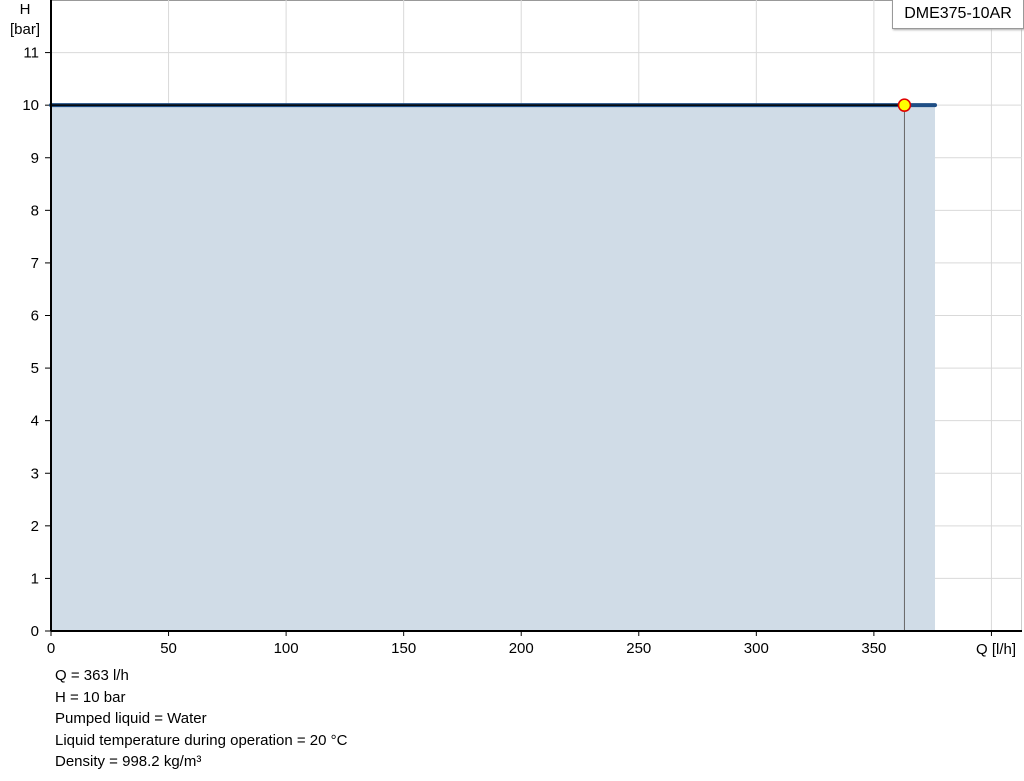 This screenshot has width=1024, height=781. What do you see at coordinates (638, 648) in the screenshot?
I see `x-tick-label: 250` at bounding box center [638, 648].